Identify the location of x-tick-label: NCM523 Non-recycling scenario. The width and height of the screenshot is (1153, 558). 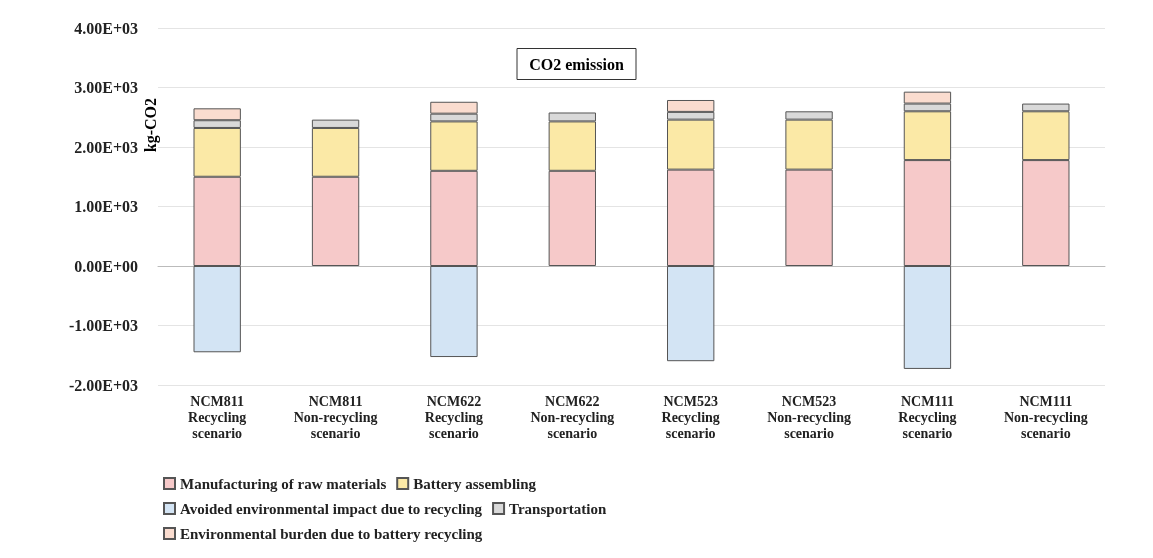
(809, 417).